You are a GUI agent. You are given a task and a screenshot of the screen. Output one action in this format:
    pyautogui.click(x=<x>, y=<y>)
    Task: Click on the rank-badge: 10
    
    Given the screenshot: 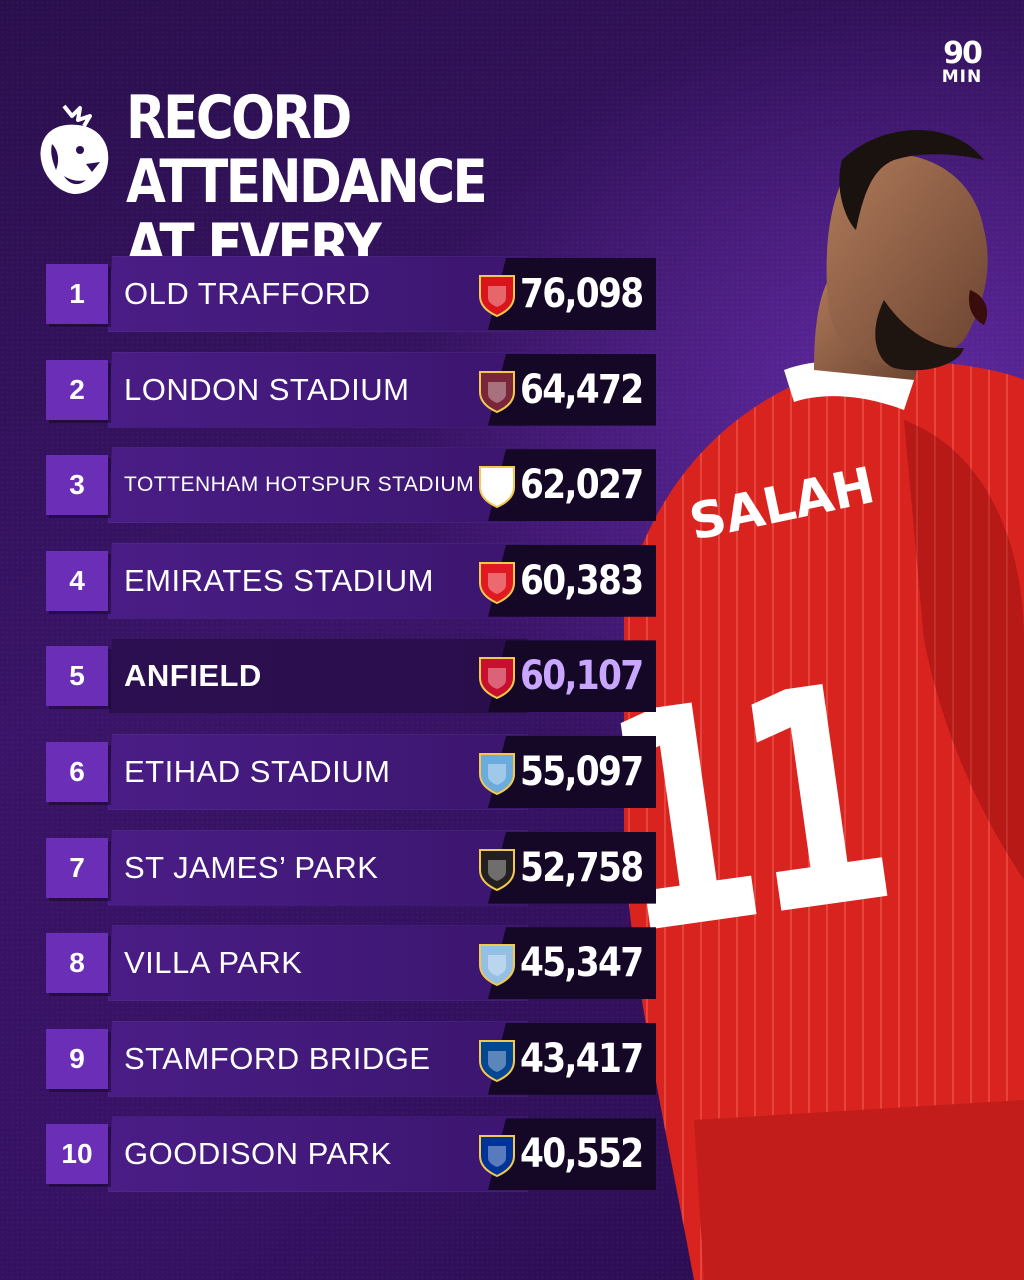 What is the action you would take?
    pyautogui.click(x=77, y=1154)
    